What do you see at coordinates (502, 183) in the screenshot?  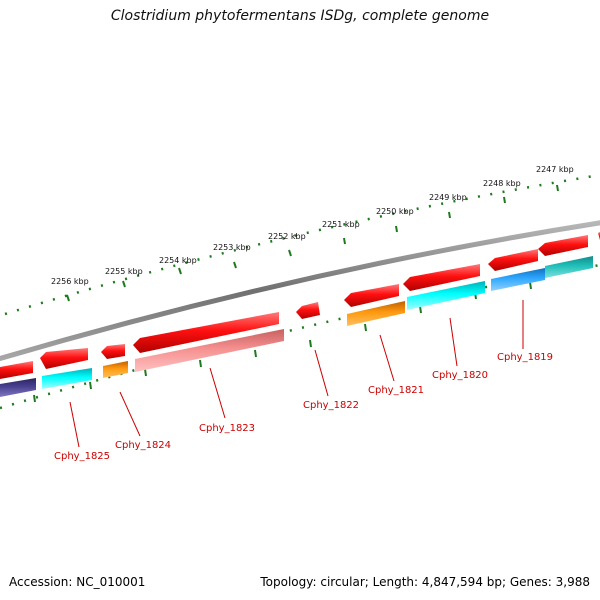 I see `scale-label: 2248 kbp` at bounding box center [502, 183].